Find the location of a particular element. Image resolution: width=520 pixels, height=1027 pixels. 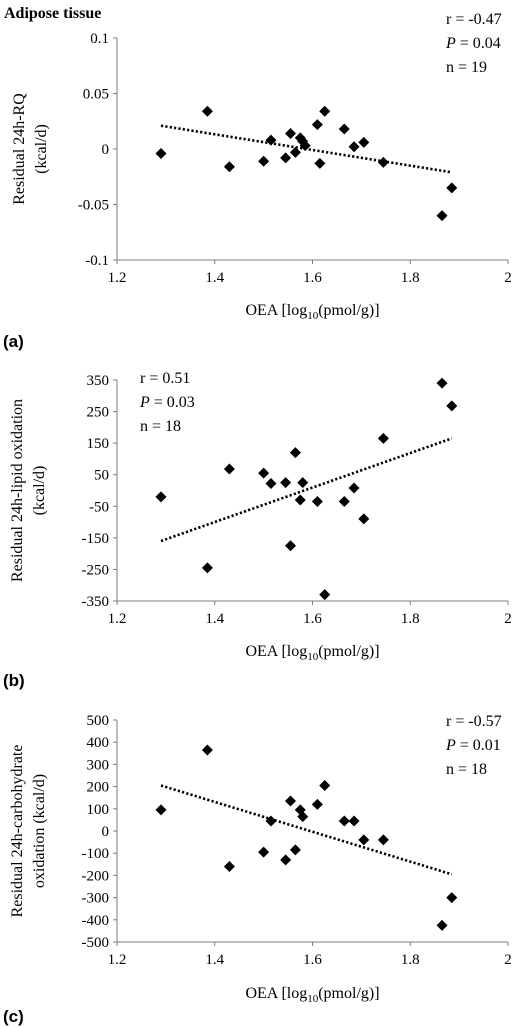

y-tick-label: -50 is located at coordinates (99, 507).